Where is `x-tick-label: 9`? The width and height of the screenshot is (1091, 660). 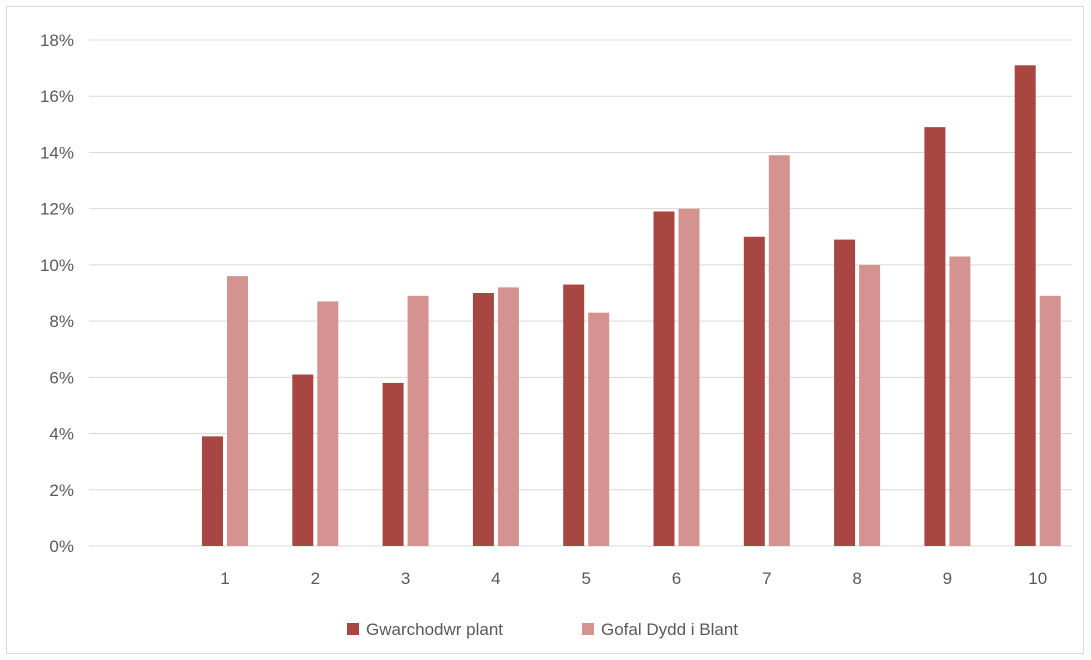 x-tick-label: 9 is located at coordinates (947, 578).